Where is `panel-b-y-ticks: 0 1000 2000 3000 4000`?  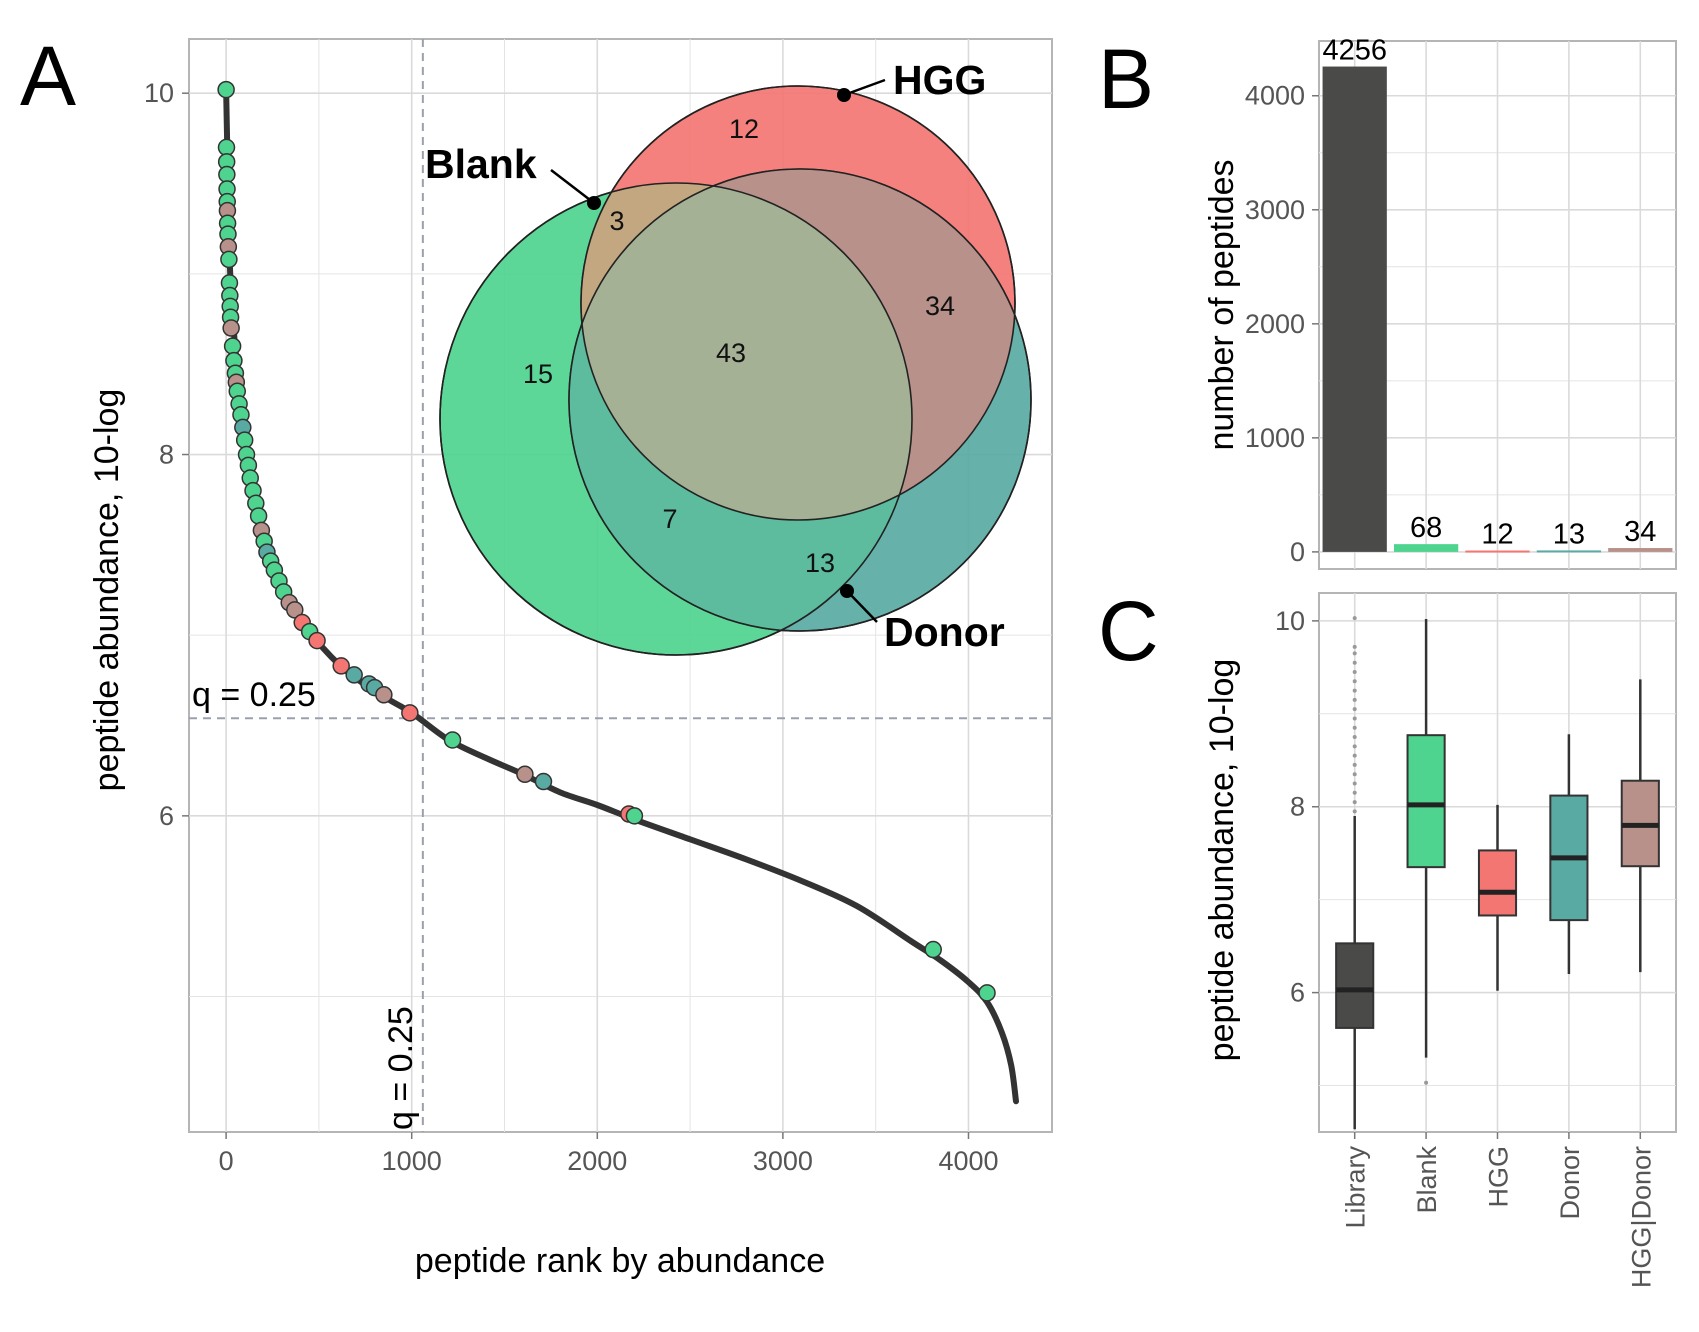 panel-b-y-ticks: 0 1000 2000 3000 4000 is located at coordinates (1282, 324).